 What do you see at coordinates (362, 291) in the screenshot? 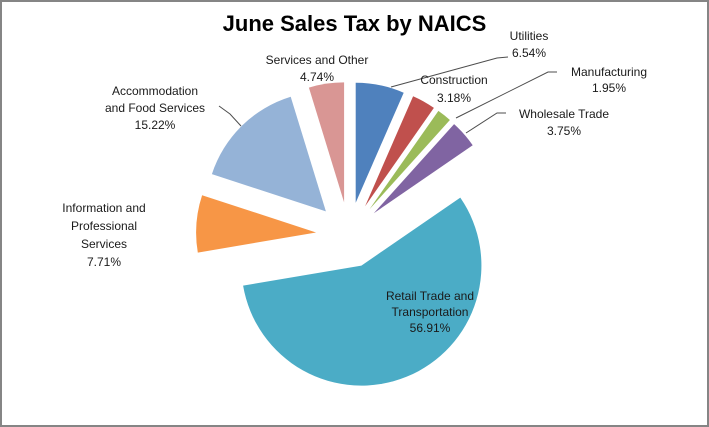
I see `pie-slice-retail-trade-and-transportation` at bounding box center [362, 291].